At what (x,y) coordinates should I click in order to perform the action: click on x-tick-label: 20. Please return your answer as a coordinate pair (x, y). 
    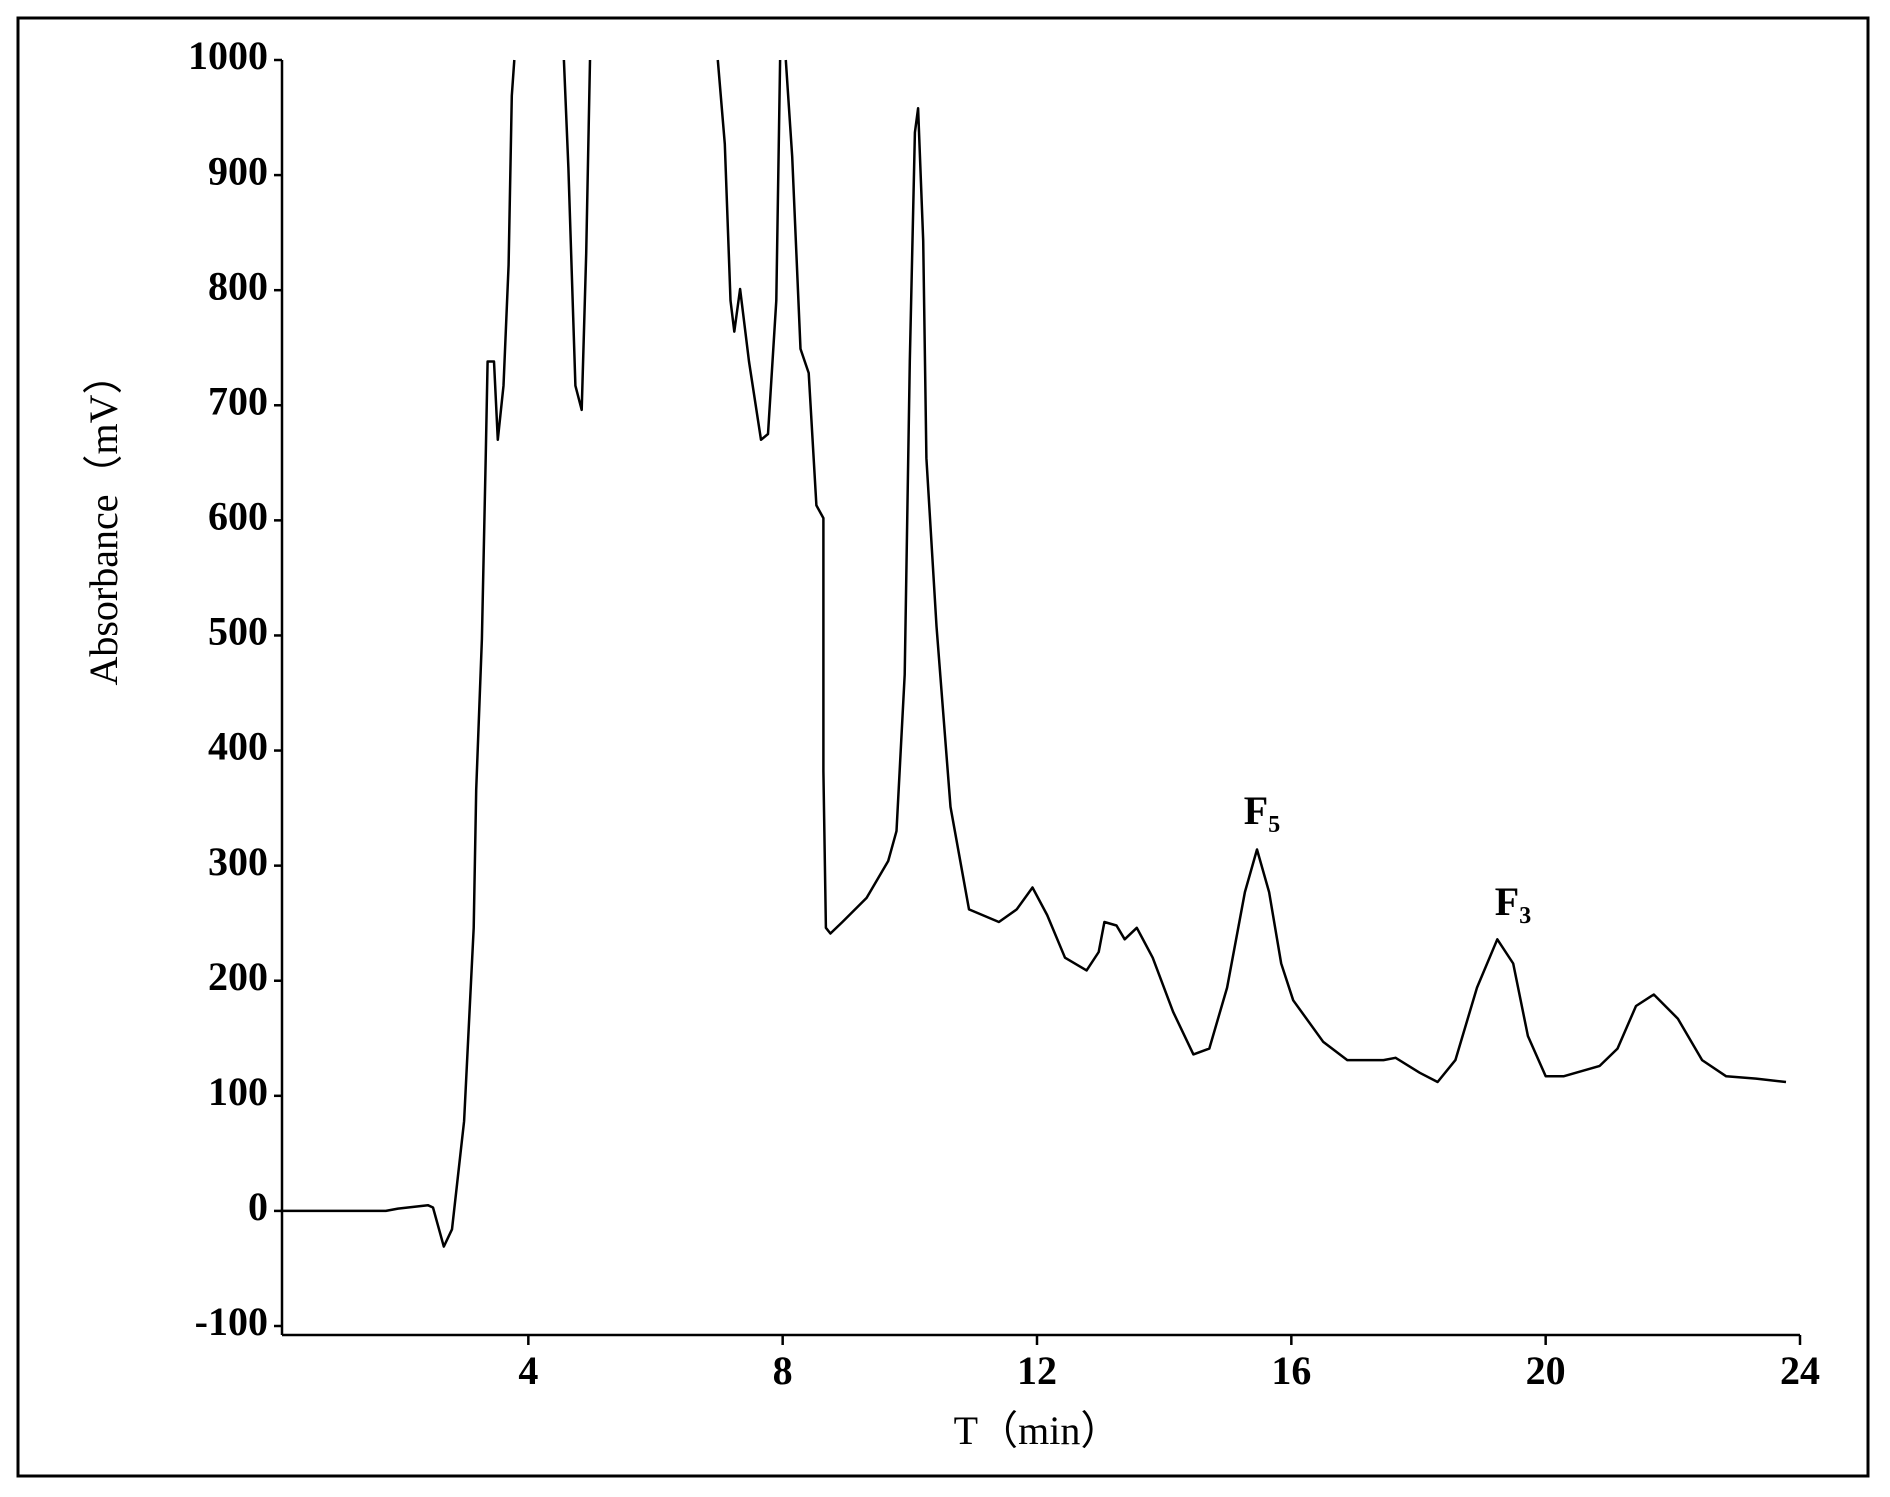
    Looking at the image, I should click on (1546, 1370).